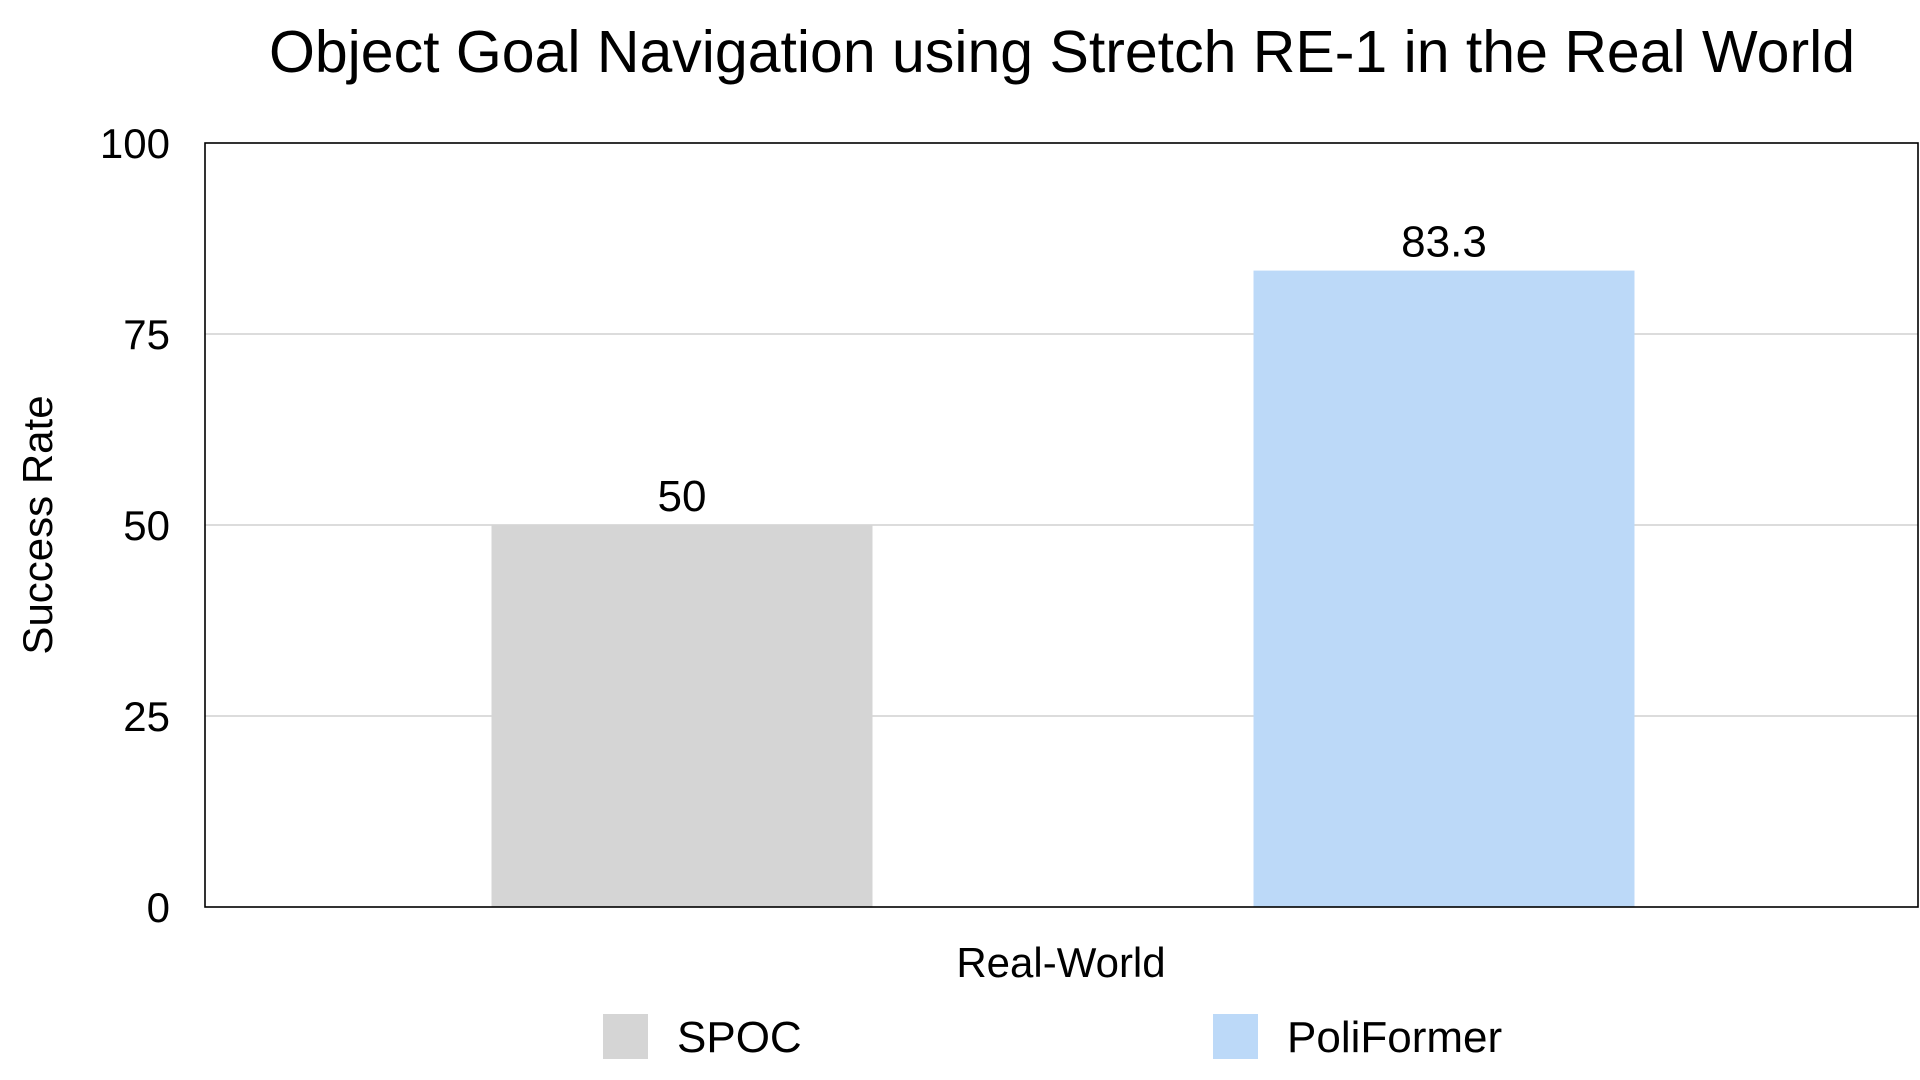 Image resolution: width=1920 pixels, height=1080 pixels. What do you see at coordinates (1052, 1037) in the screenshot?
I see `legend: SPOC PoliFormer` at bounding box center [1052, 1037].